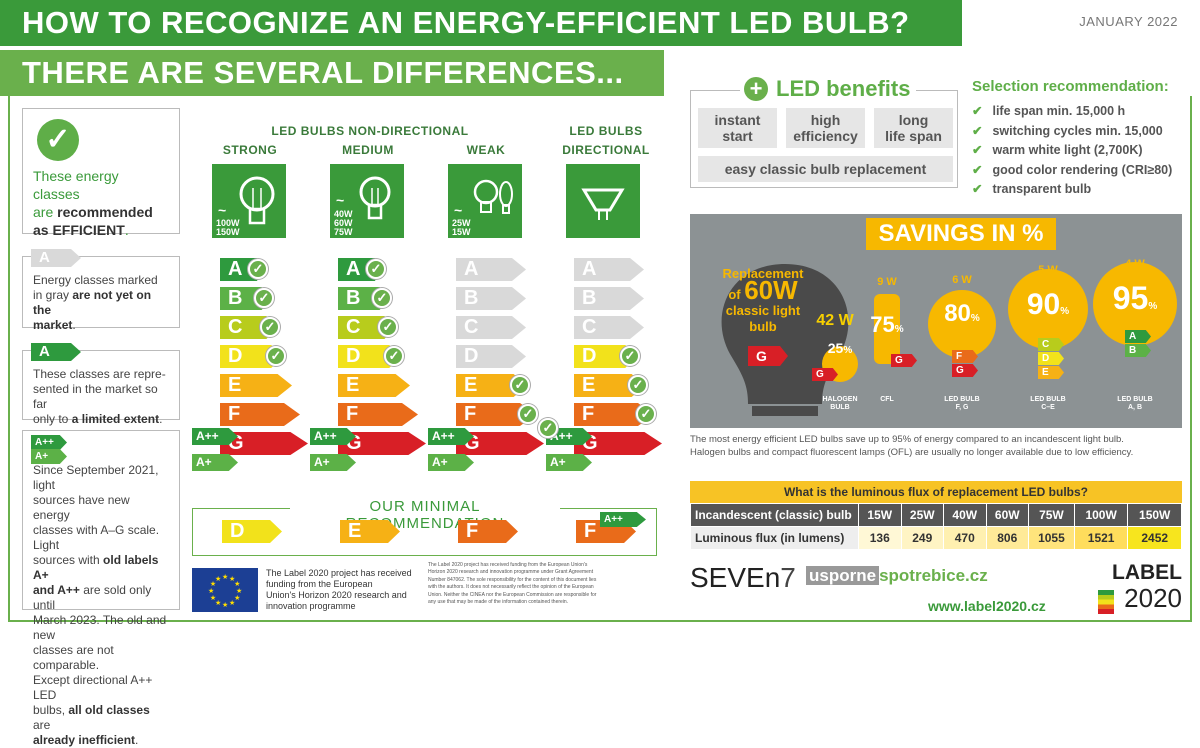 The width and height of the screenshot is (1200, 748). Describe the element at coordinates (343, 214) in the screenshot. I see `medium-watt-1: 40W` at that location.